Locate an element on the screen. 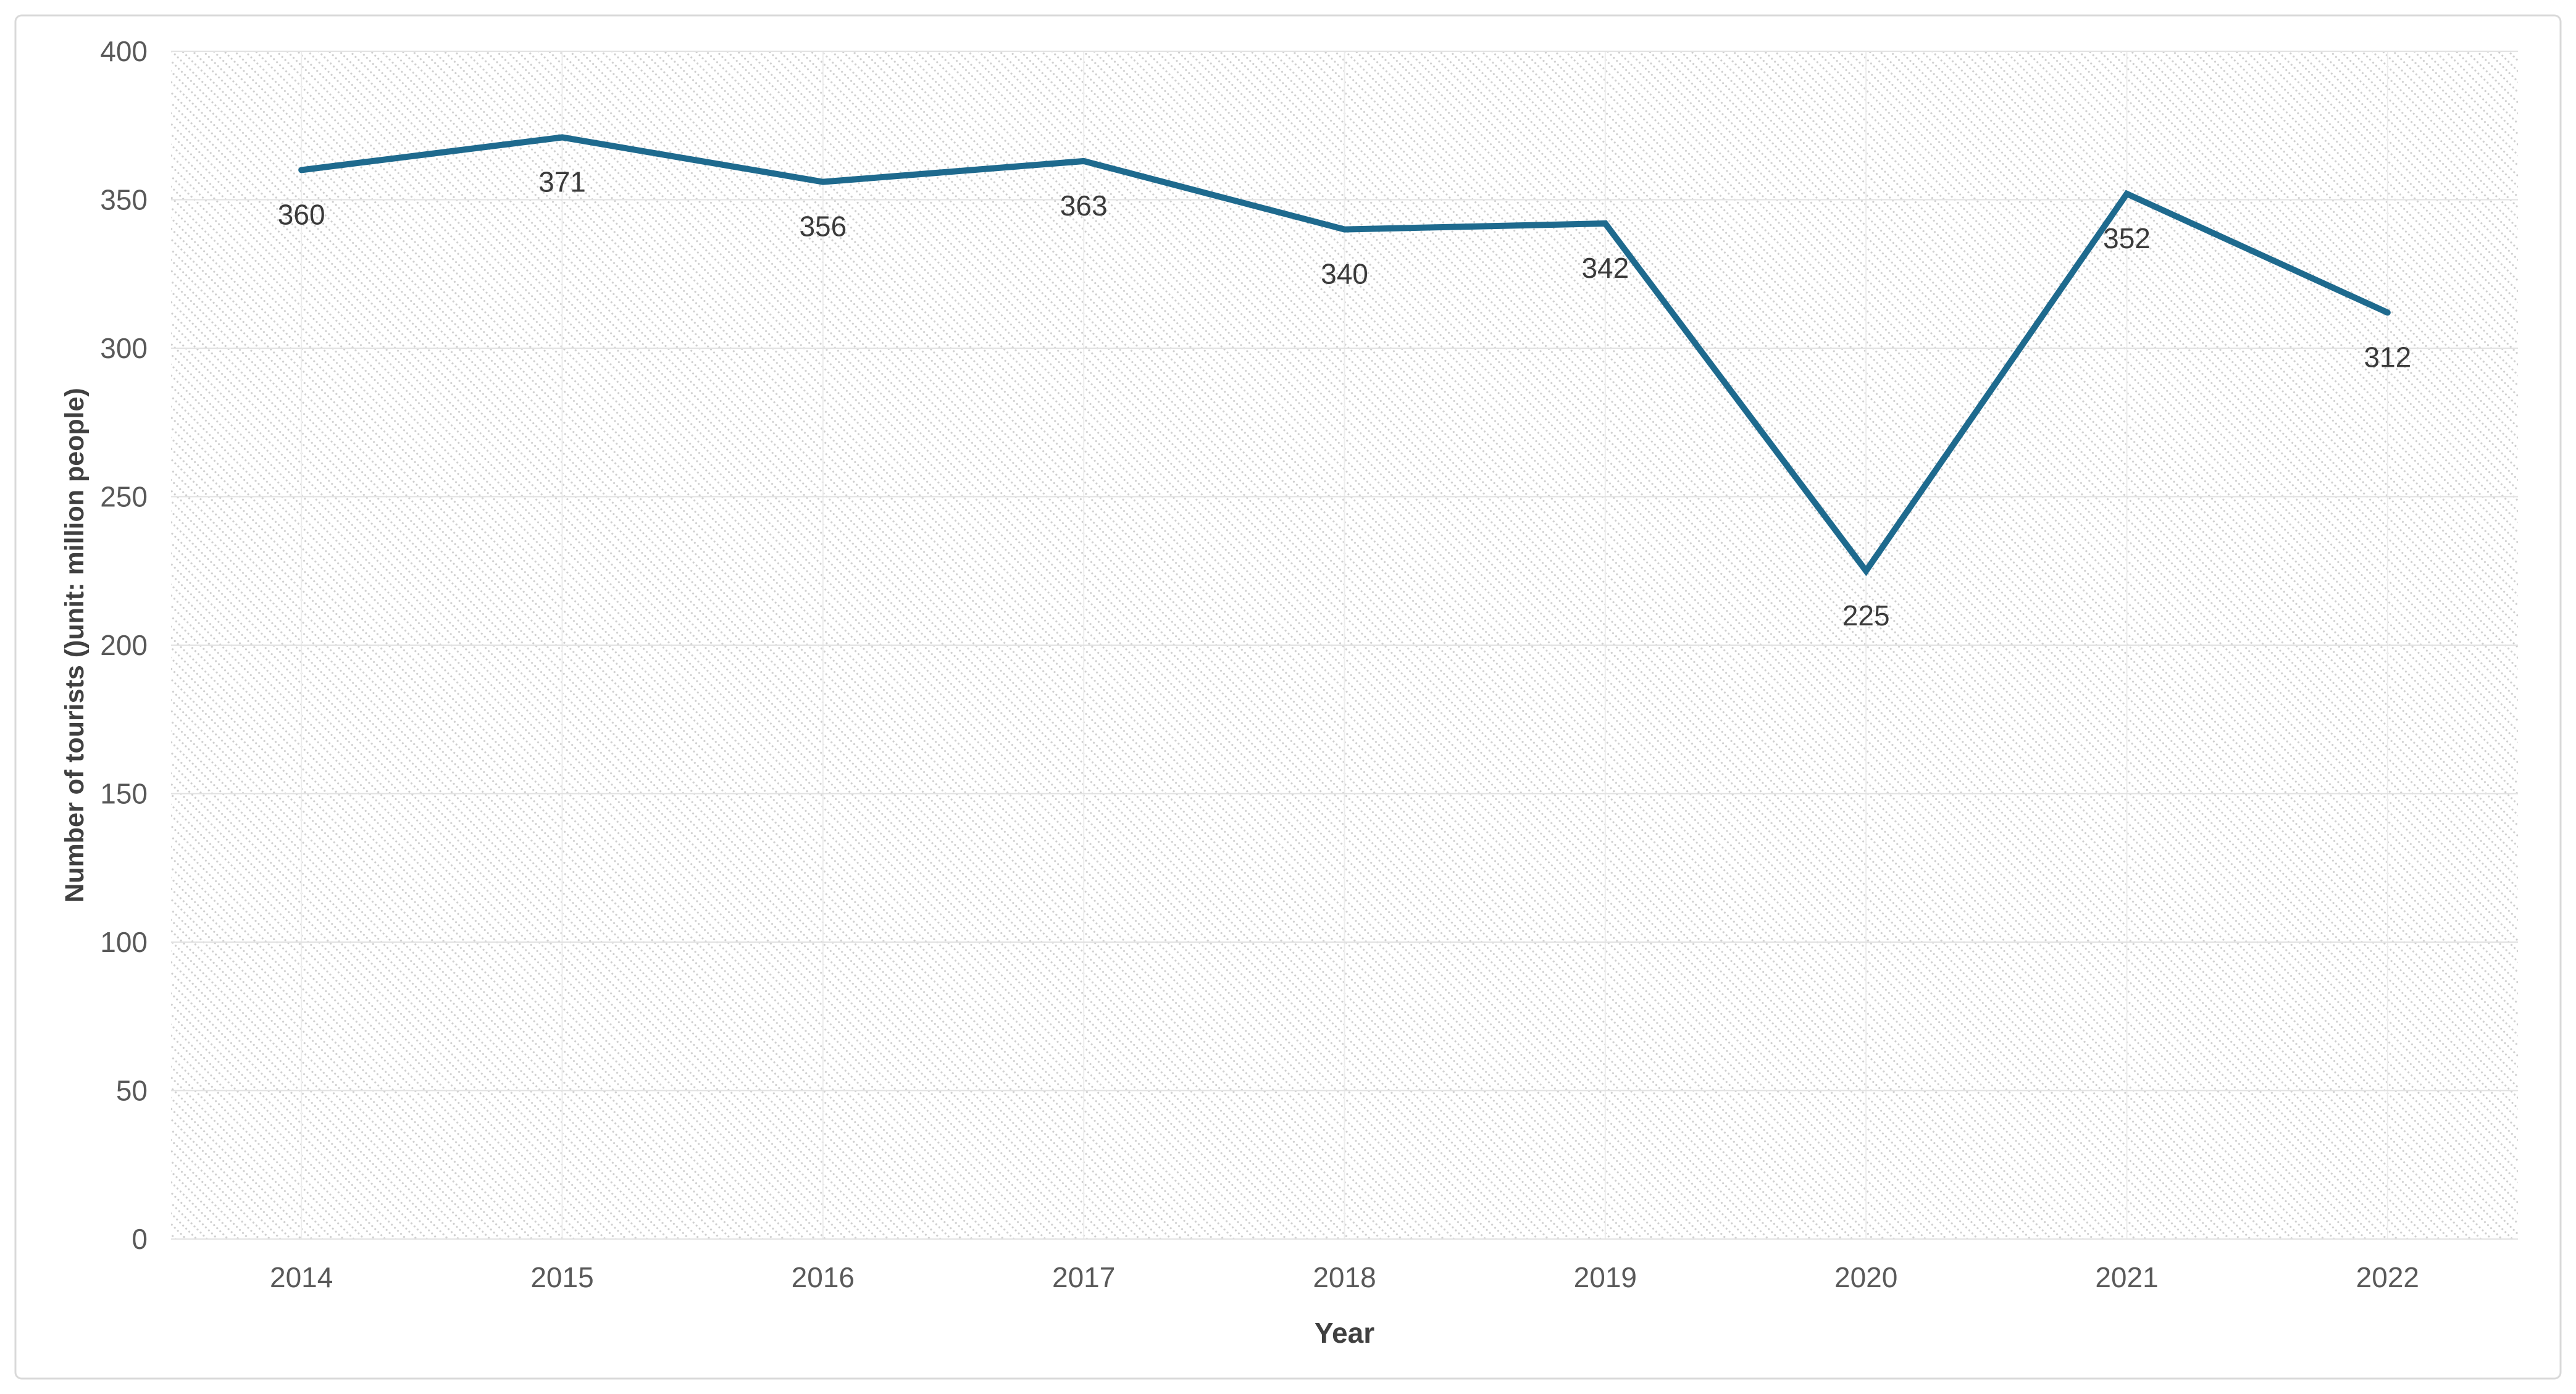  x-axis-tick-label: 2017 is located at coordinates (1083, 1277).